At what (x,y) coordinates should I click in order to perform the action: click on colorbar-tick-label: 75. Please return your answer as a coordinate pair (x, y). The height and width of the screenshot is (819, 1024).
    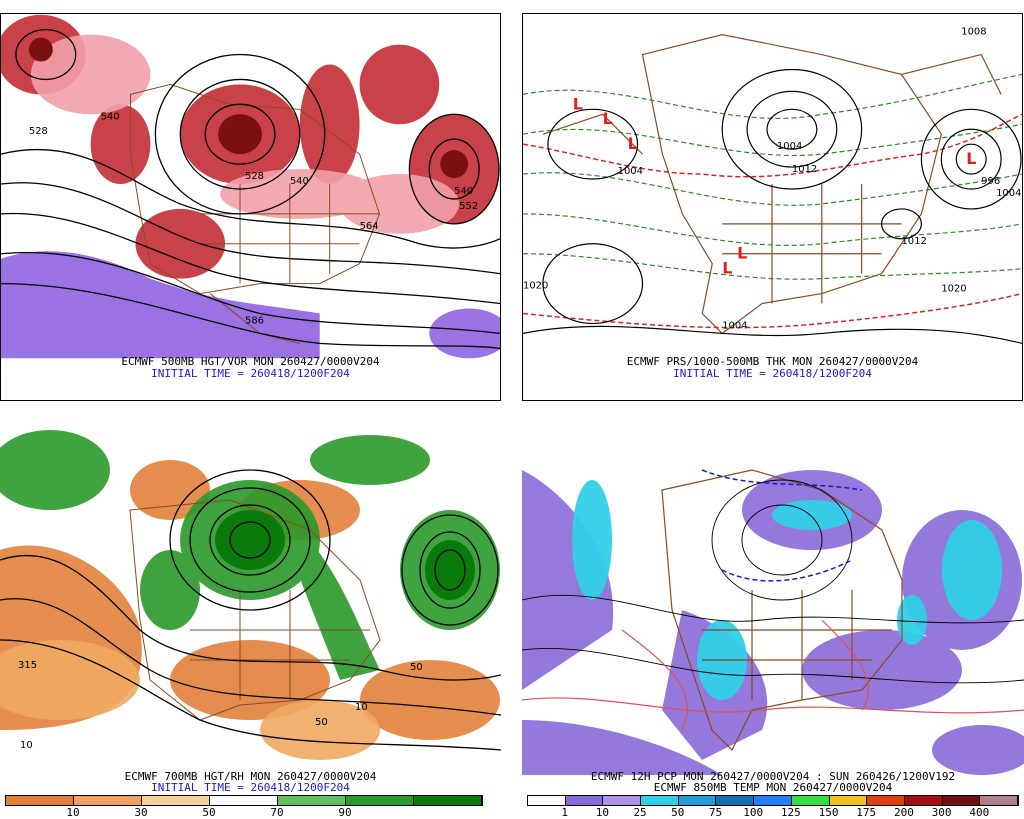
    Looking at the image, I should click on (715, 812).